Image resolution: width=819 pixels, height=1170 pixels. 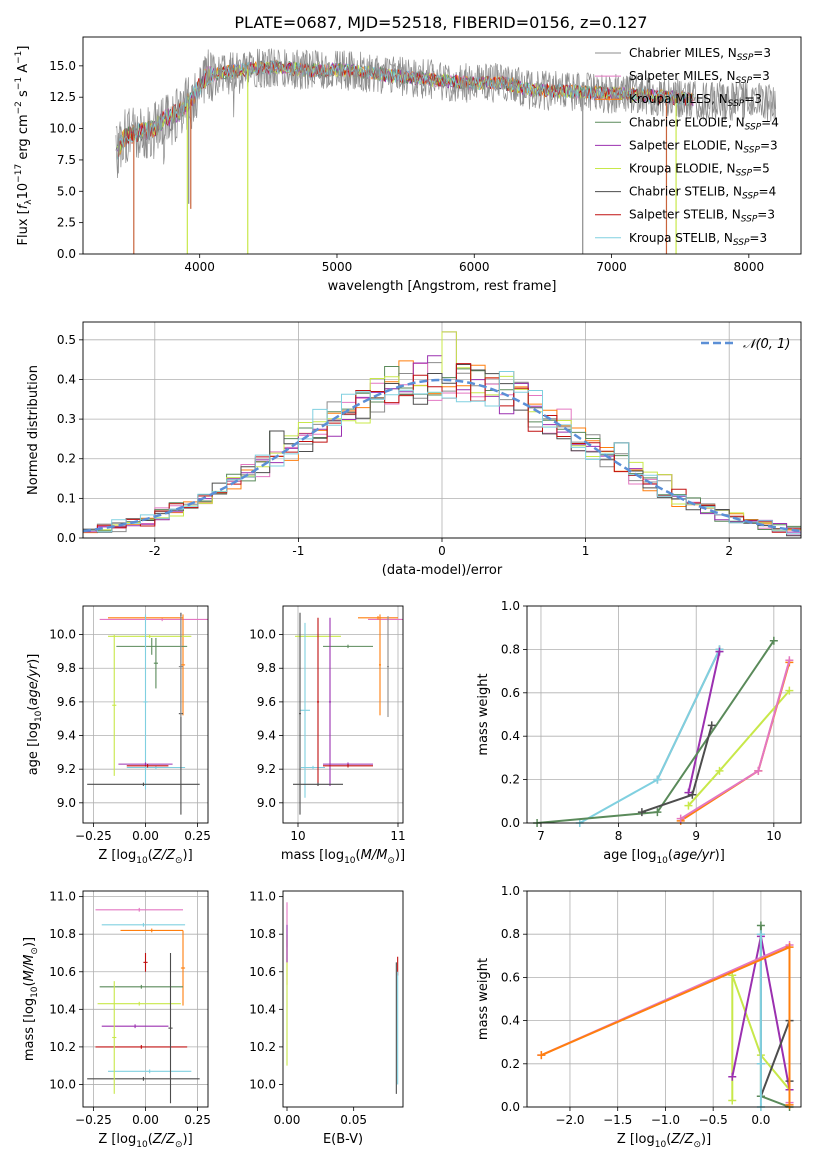 What do you see at coordinates (698, 239) in the screenshot?
I see `legend-entry: Kroupa STELIB, NSSP=3` at bounding box center [698, 239].